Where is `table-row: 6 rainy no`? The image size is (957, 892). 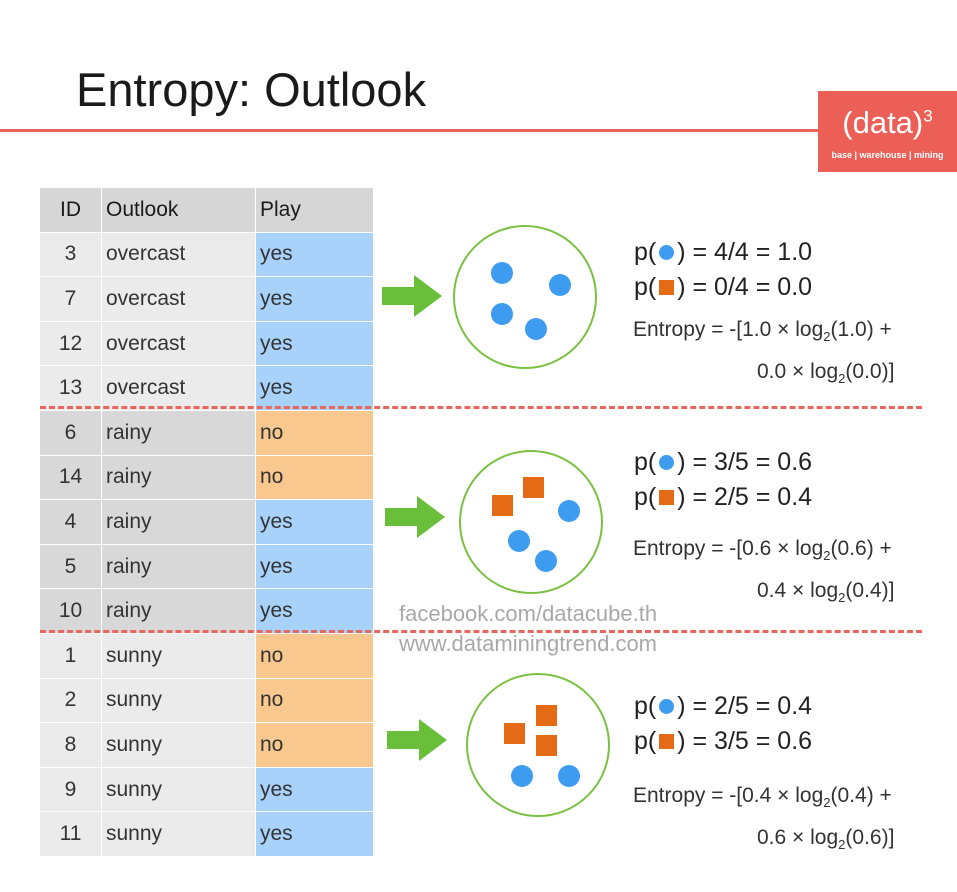
table-row: 6 rainy no is located at coordinates (206, 433).